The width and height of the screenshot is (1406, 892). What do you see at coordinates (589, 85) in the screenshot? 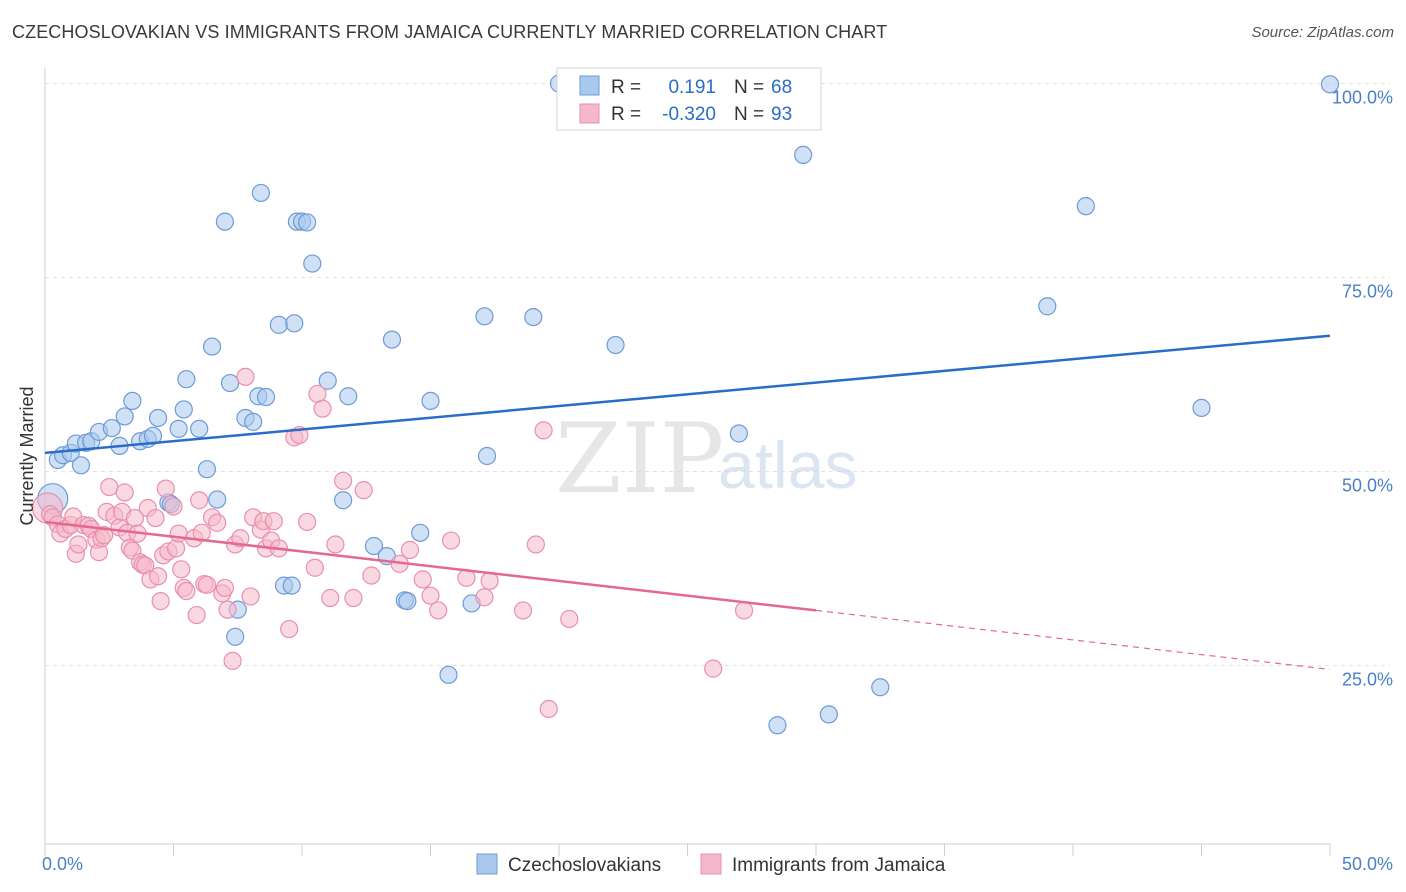
I see `legend-swatch-blue` at bounding box center [589, 85].